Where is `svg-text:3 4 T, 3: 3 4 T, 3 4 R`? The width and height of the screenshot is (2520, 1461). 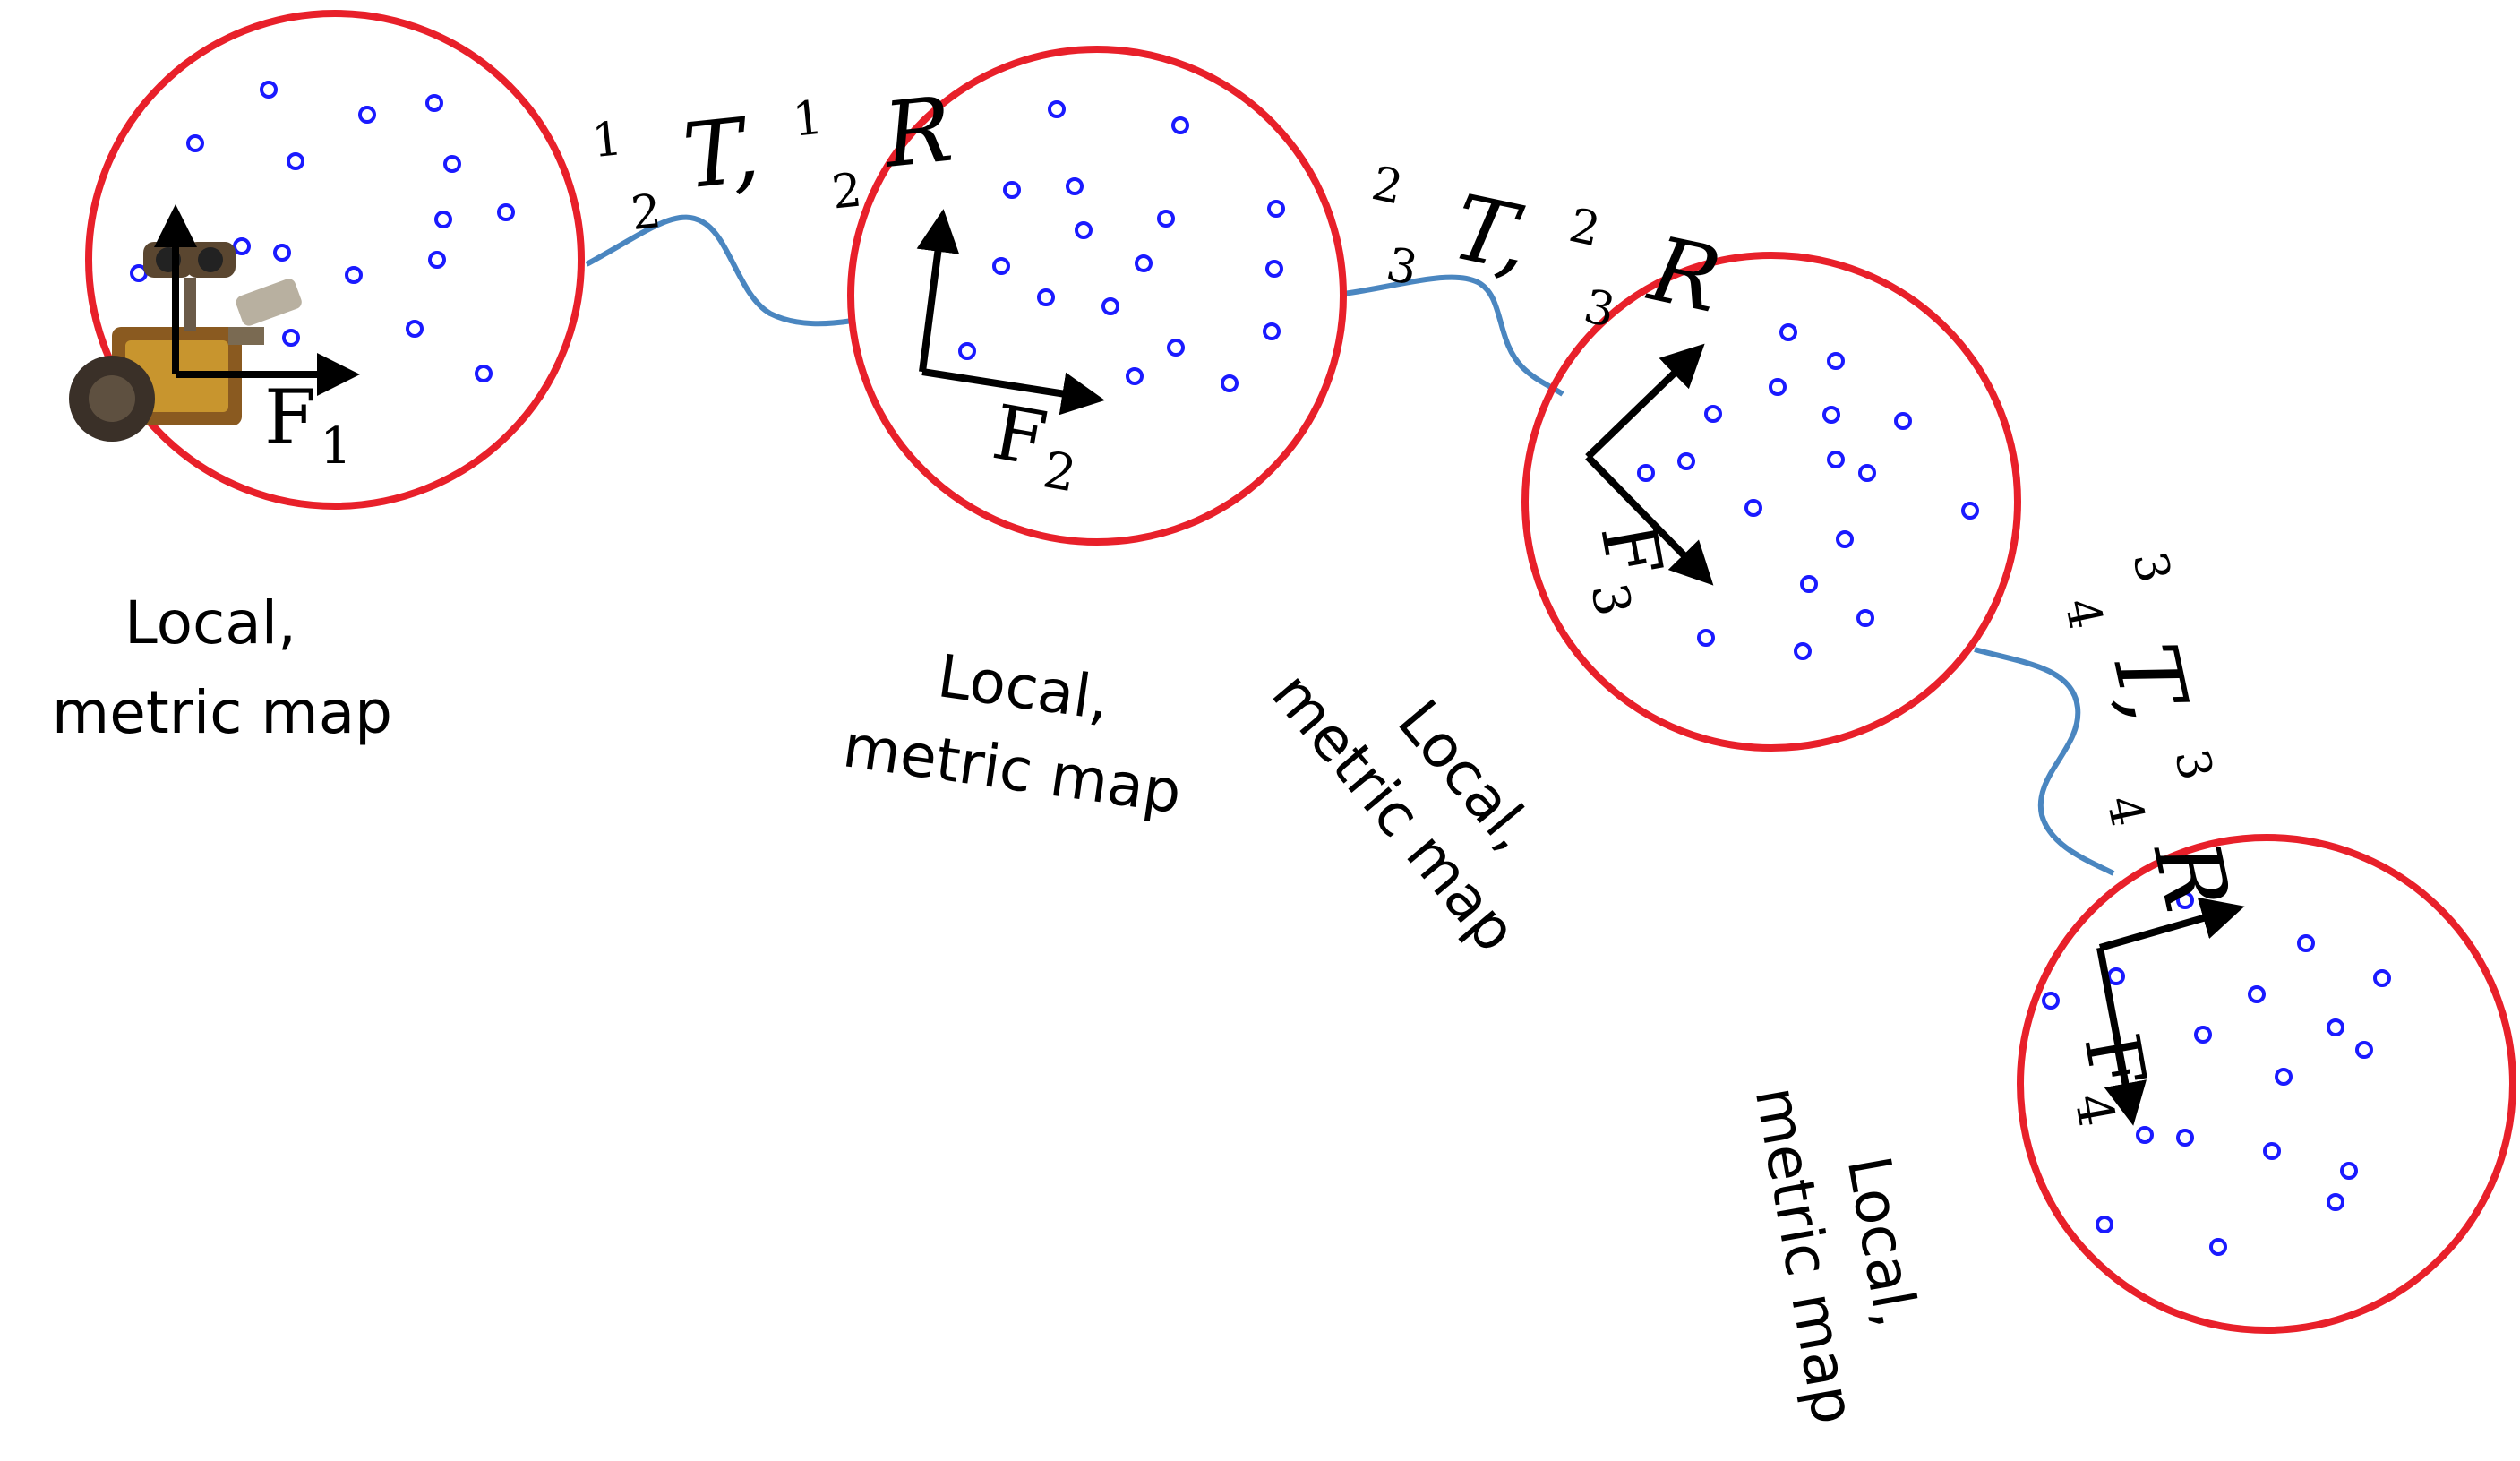 svg-text:3 4 T, 3: 3 4 T, 3 4 R is located at coordinates (2163, 732).